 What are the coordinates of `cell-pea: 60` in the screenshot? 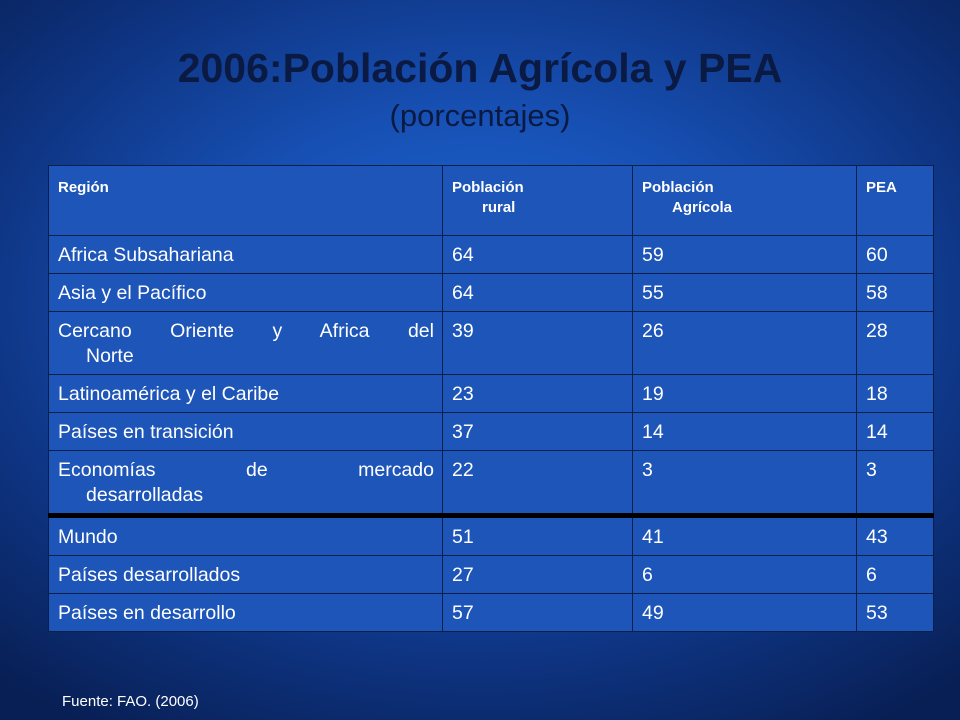 It's located at (895, 254).